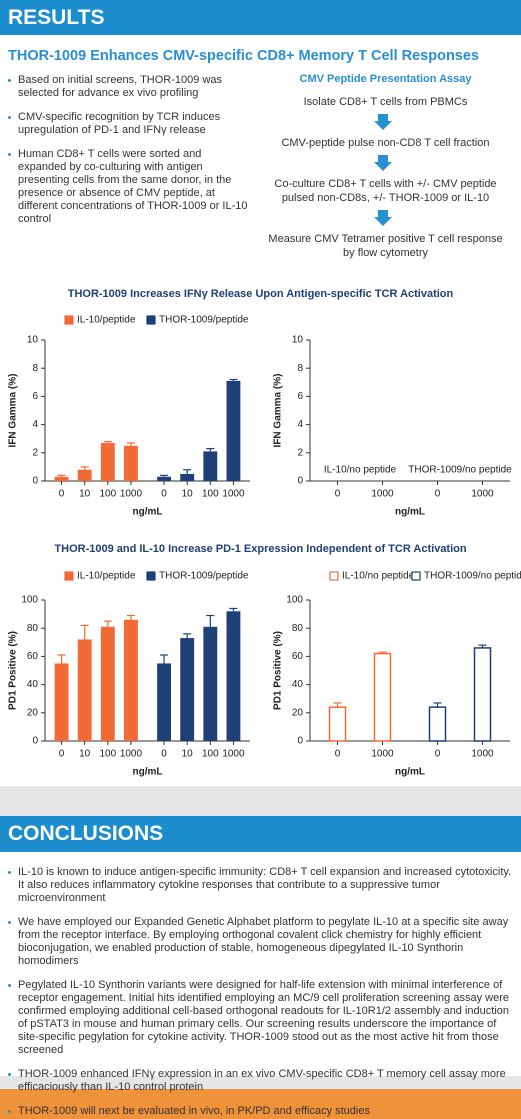 Image resolution: width=521 pixels, height=1119 pixels. I want to click on group-label: IL-10/no peptide, so click(360, 470).